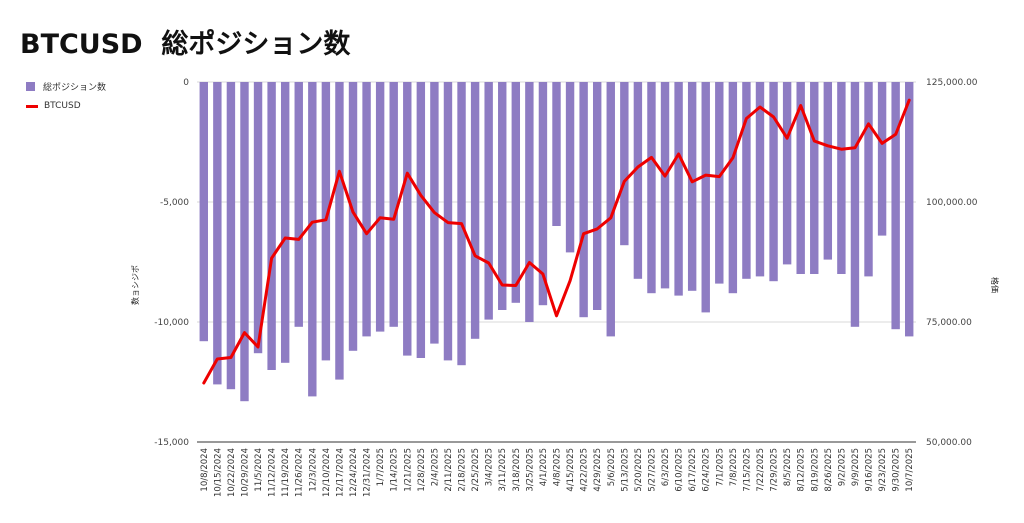 Image resolution: width=1024 pixels, height=523 pixels. I want to click on y-ticks-left: 0 -5,000 -10,000 -15,000, so click(171, 263).